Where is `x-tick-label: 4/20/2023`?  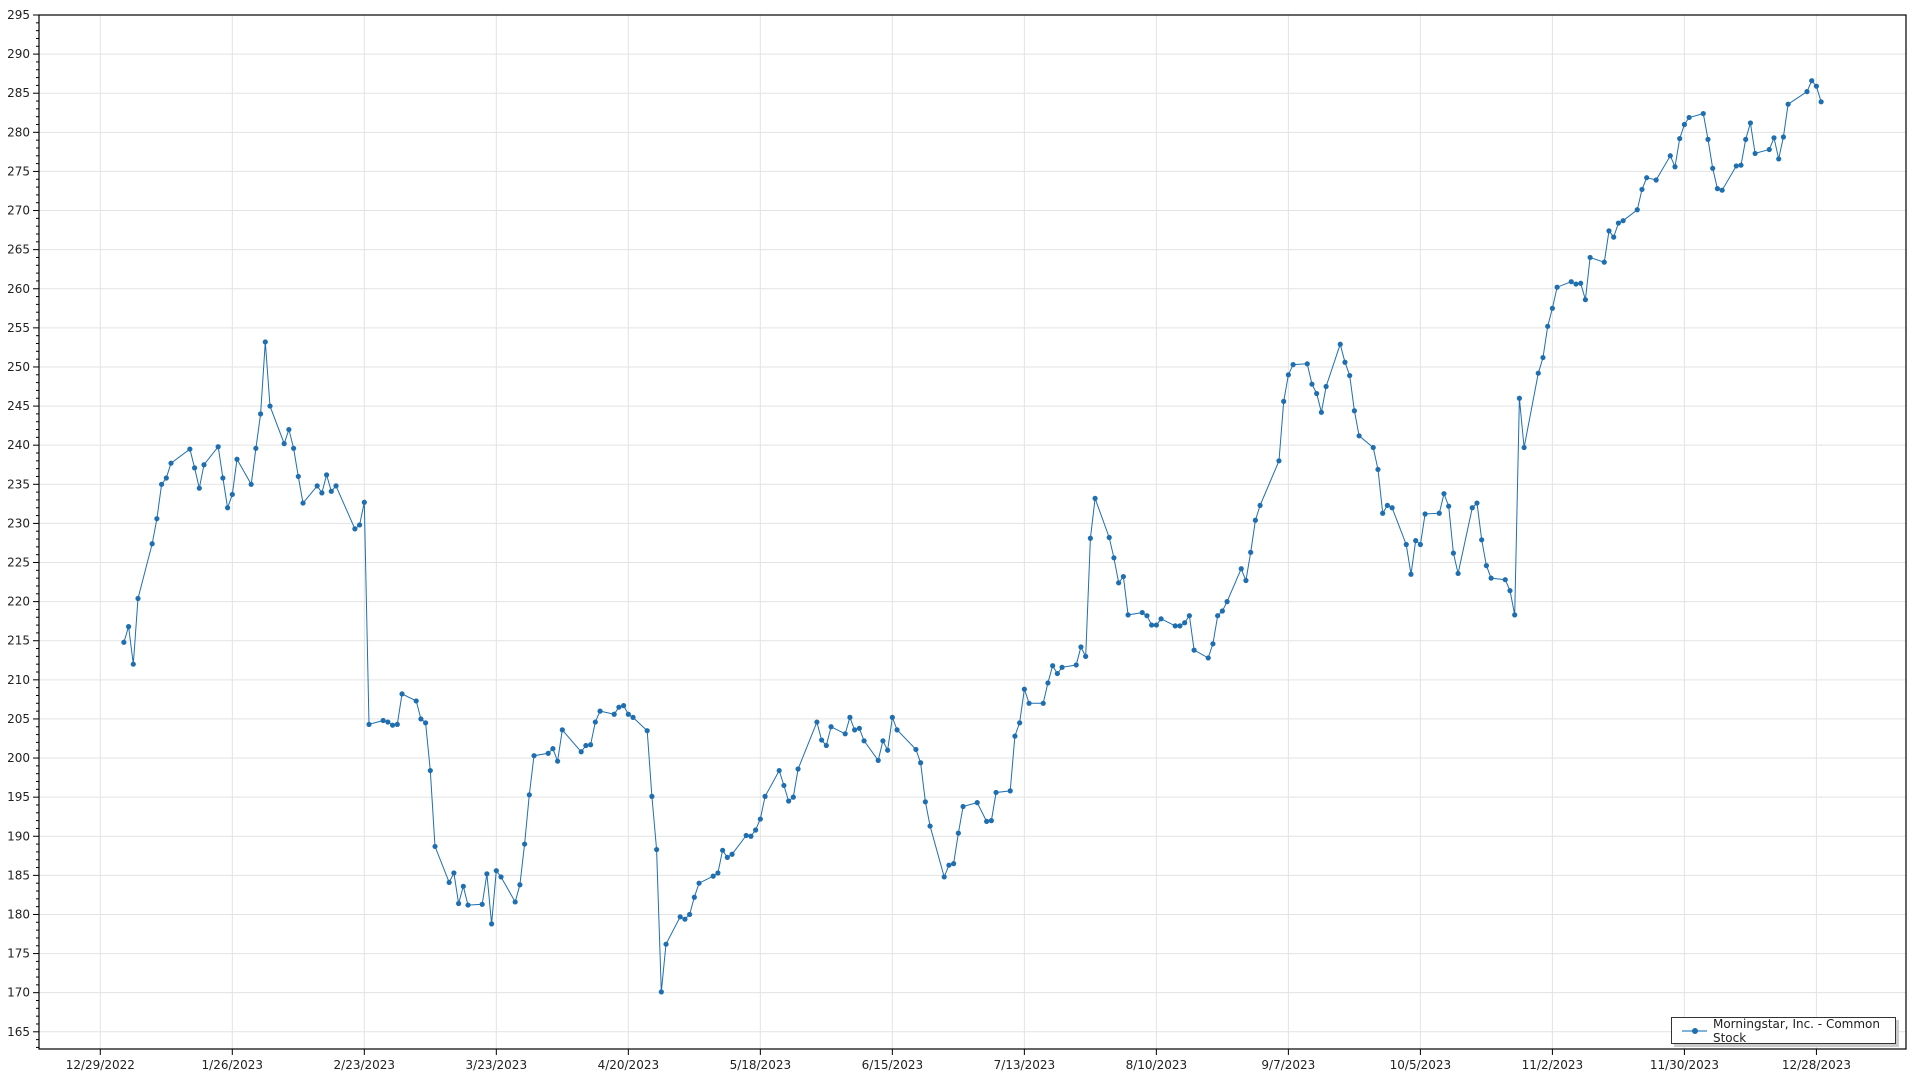
x-tick-label: 4/20/2023 is located at coordinates (629, 1065).